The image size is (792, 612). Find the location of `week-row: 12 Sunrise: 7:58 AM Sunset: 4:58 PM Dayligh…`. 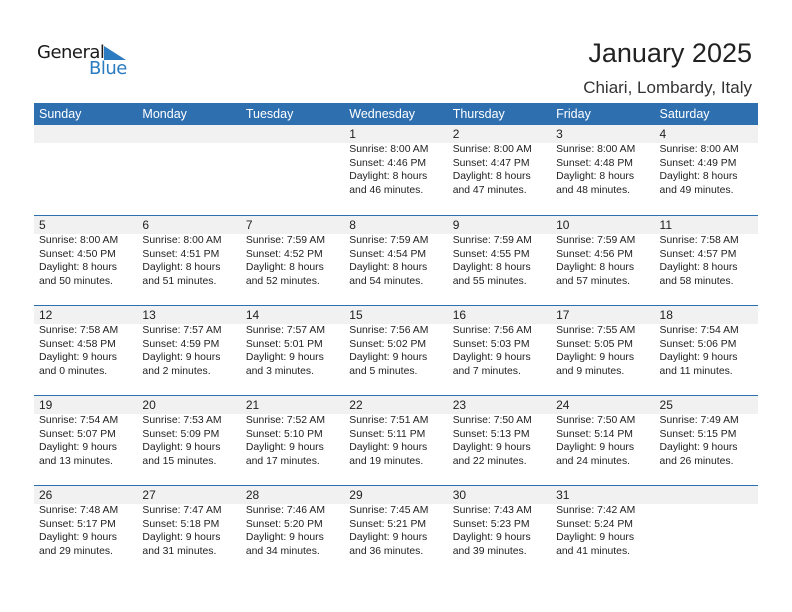

week-row: 12 Sunrise: 7:58 AM Sunset: 4:58 PM Dayligh… is located at coordinates (396, 350).